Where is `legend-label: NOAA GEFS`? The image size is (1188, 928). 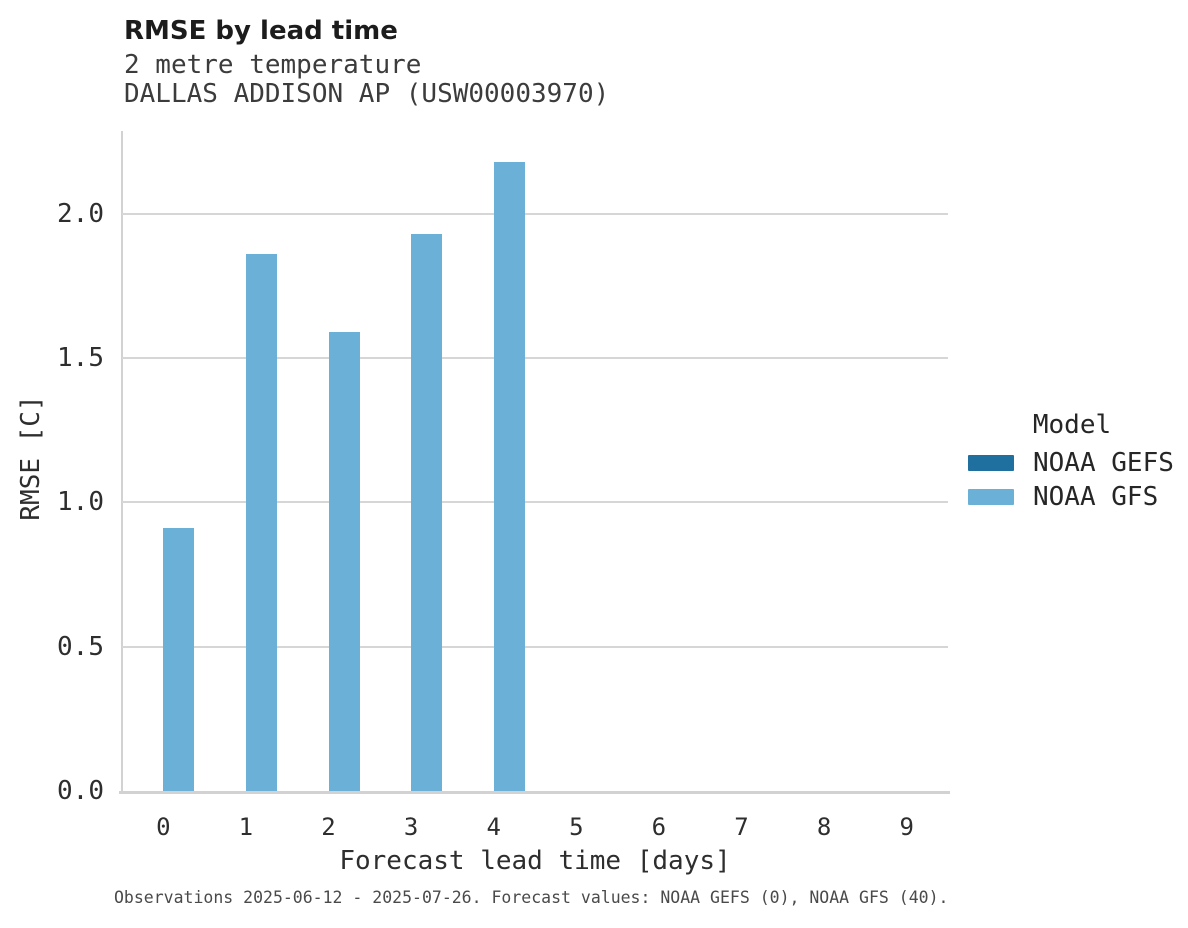
legend-label: NOAA GEFS is located at coordinates (1103, 463).